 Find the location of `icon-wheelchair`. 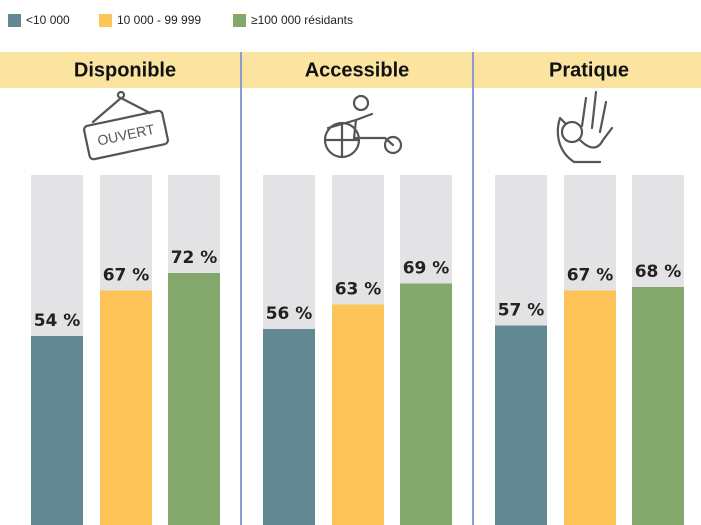

icon-wheelchair is located at coordinates (363, 126).